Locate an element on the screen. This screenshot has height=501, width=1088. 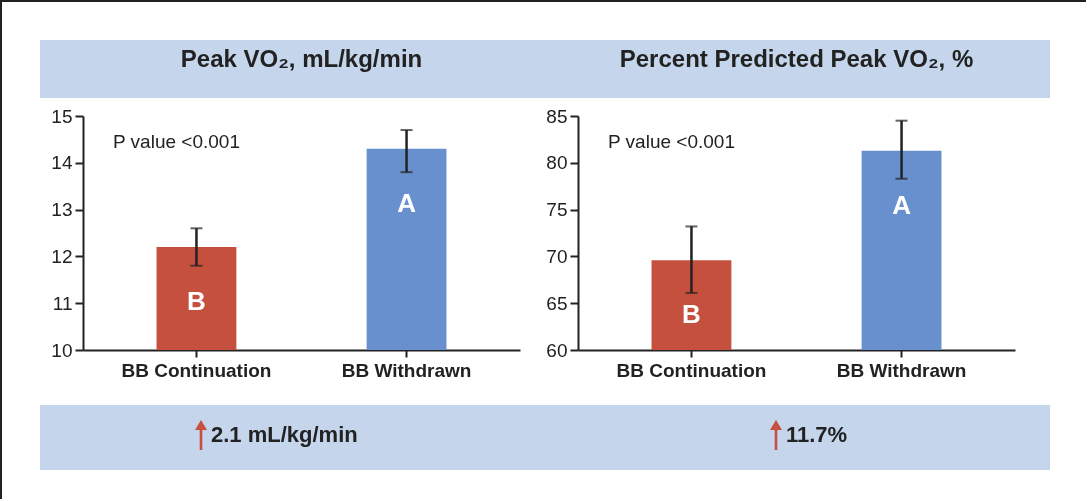
chart-title: Peak VO₂, mL/kg/min is located at coordinates (301, 58).